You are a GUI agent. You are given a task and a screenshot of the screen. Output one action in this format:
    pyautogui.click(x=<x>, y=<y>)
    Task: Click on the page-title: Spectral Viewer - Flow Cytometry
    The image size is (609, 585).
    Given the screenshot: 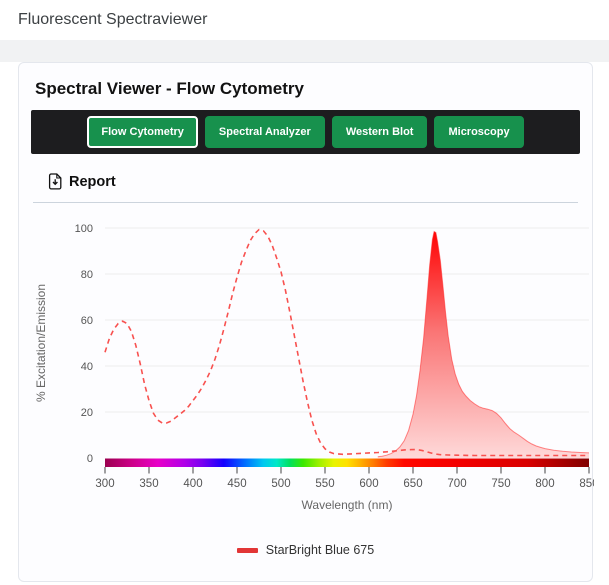 What is the action you would take?
    pyautogui.click(x=169, y=88)
    